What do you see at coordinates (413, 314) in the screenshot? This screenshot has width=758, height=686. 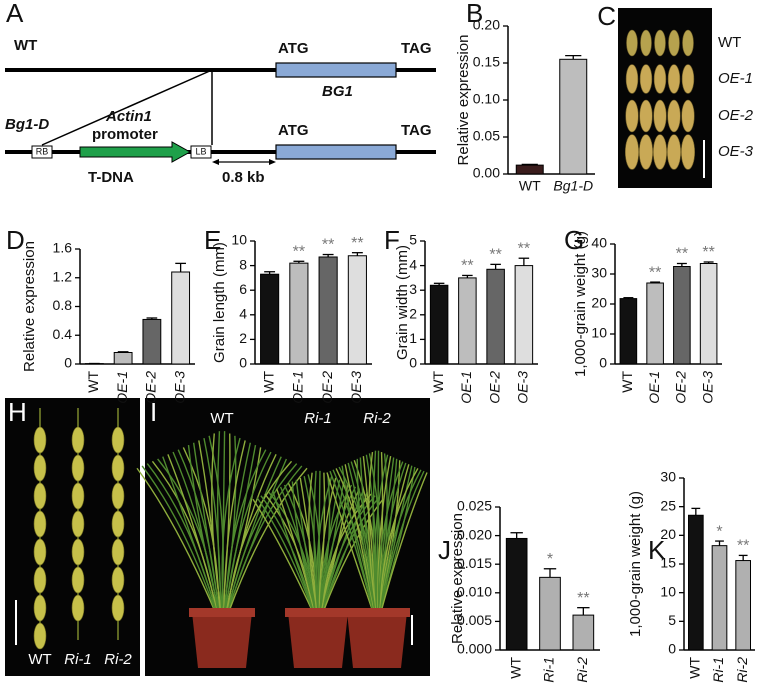 I see `y-tick-label: 2` at bounding box center [413, 314].